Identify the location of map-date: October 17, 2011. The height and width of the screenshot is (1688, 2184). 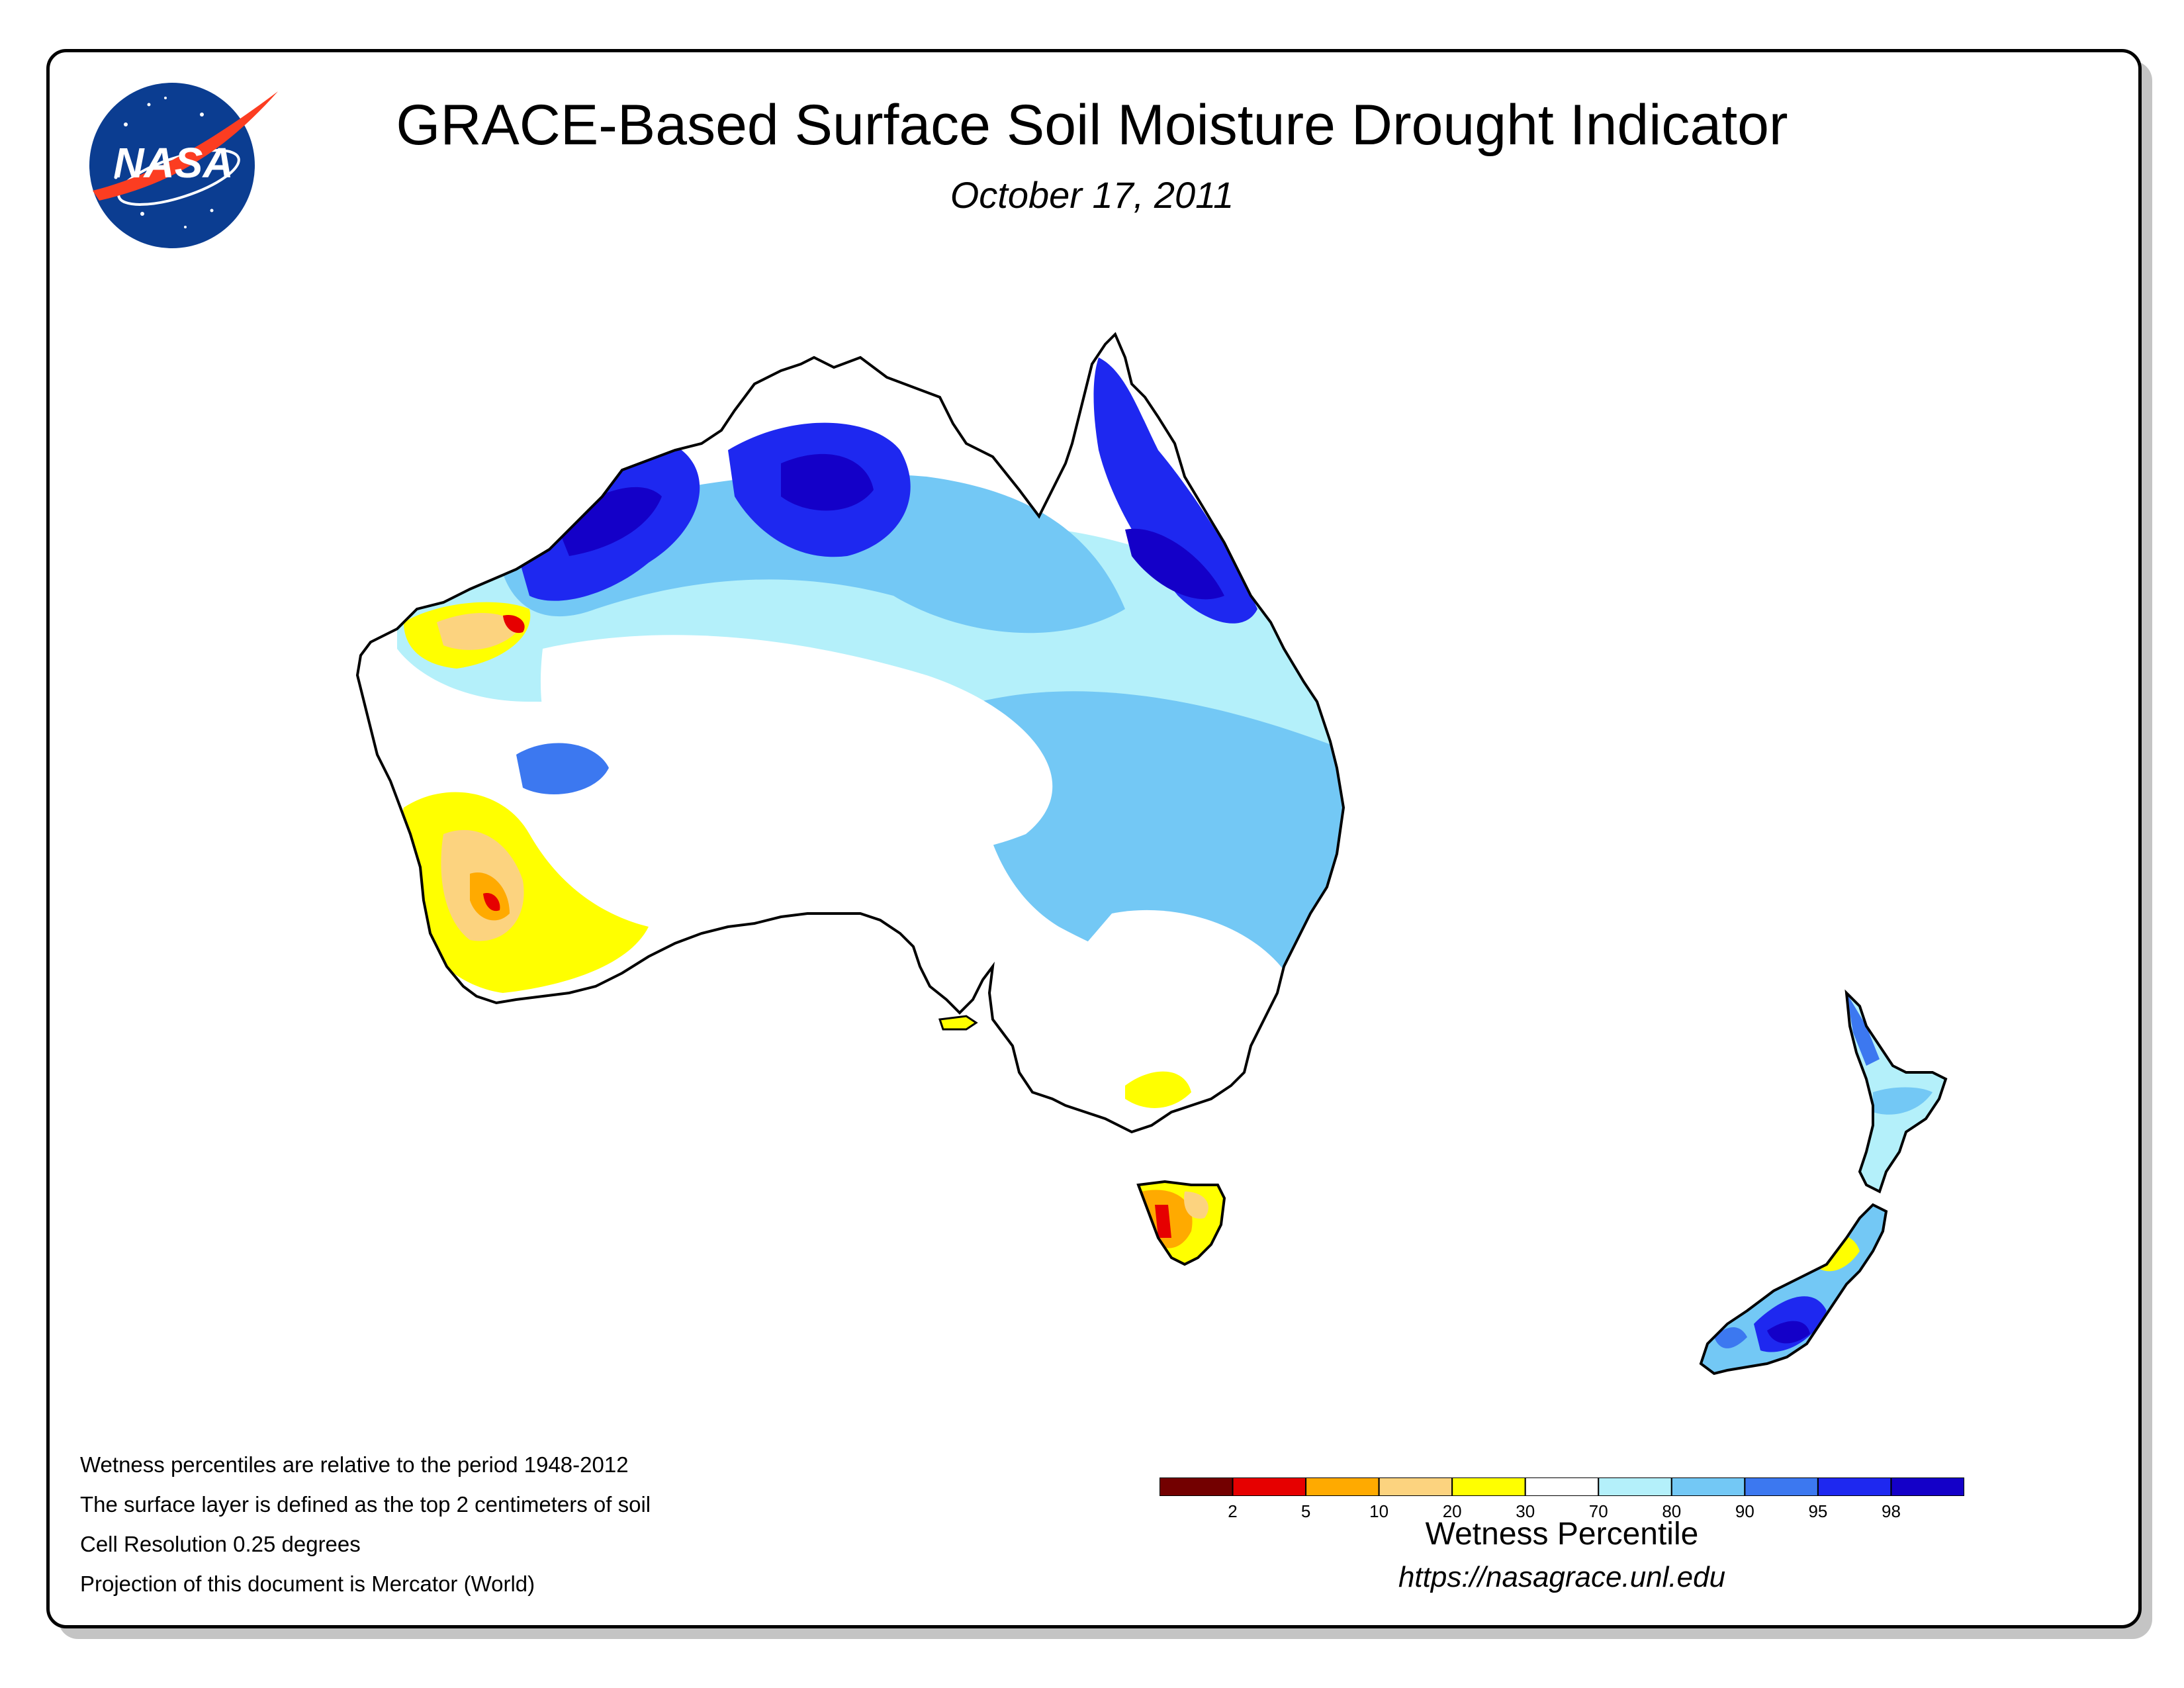
(1092, 195).